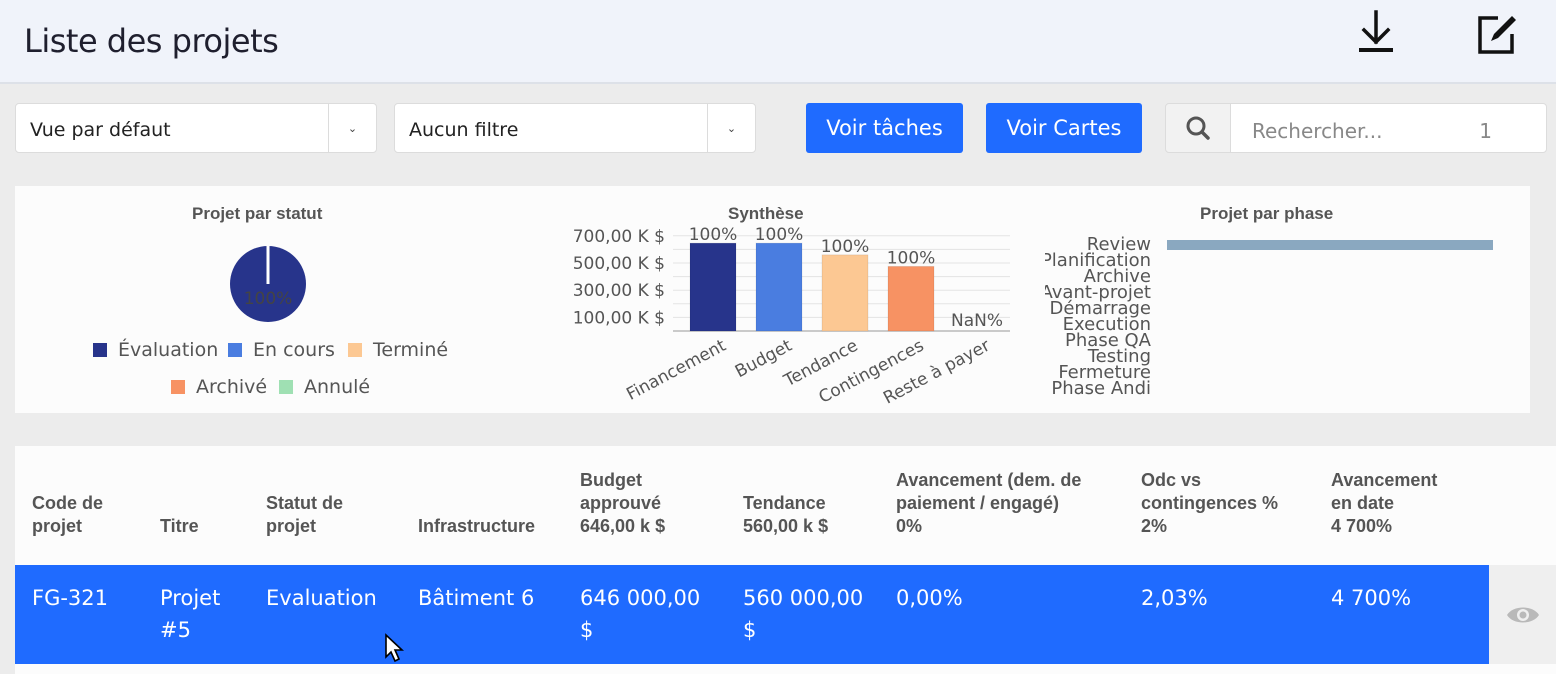 This screenshot has height=674, width=1556. Describe the element at coordinates (219, 387) in the screenshot. I see `legend-item: Archivé` at that location.